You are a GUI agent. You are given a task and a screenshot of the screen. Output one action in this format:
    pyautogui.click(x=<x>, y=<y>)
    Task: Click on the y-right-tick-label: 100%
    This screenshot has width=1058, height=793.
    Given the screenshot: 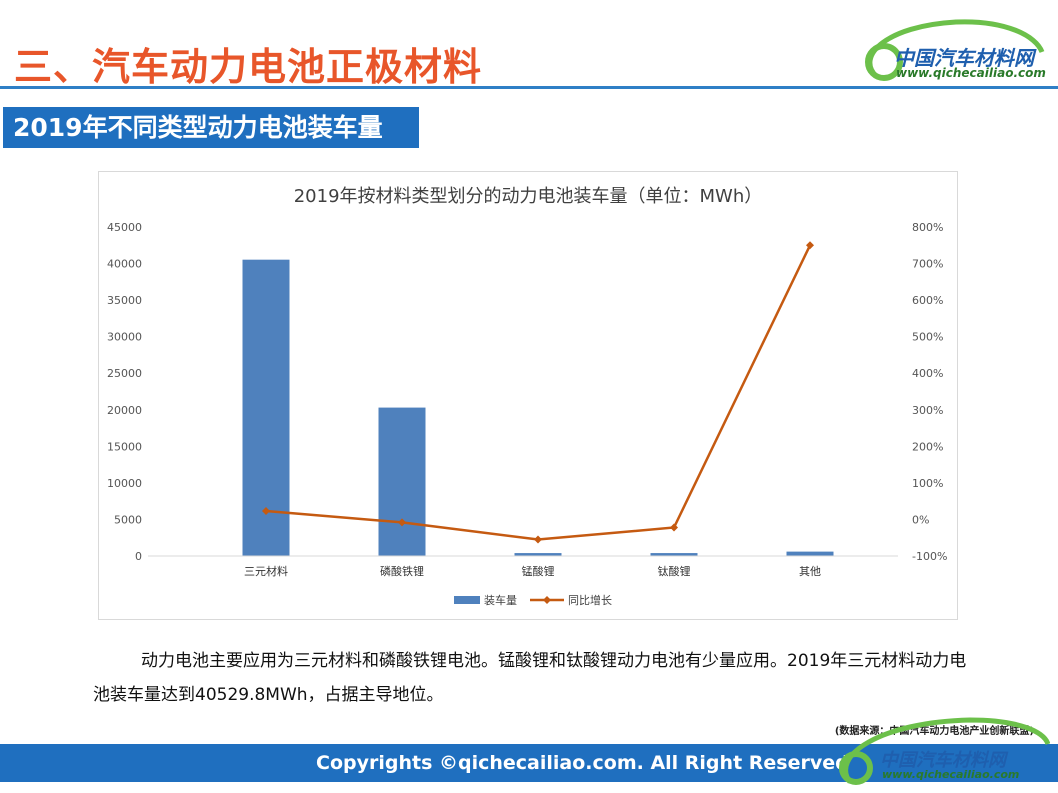 What is the action you would take?
    pyautogui.click(x=927, y=483)
    